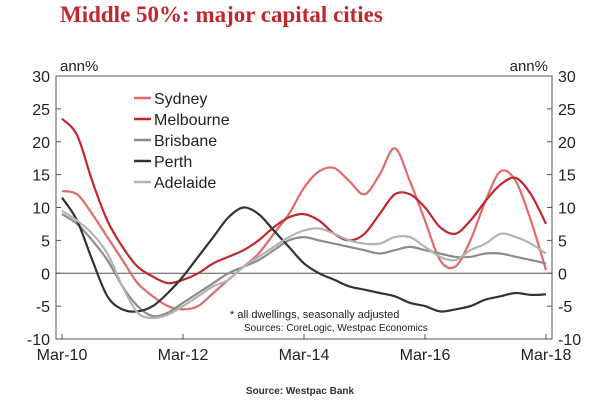 The height and width of the screenshot is (411, 600). What do you see at coordinates (546, 355) in the screenshot?
I see `x-tick-label: Mar-18` at bounding box center [546, 355].